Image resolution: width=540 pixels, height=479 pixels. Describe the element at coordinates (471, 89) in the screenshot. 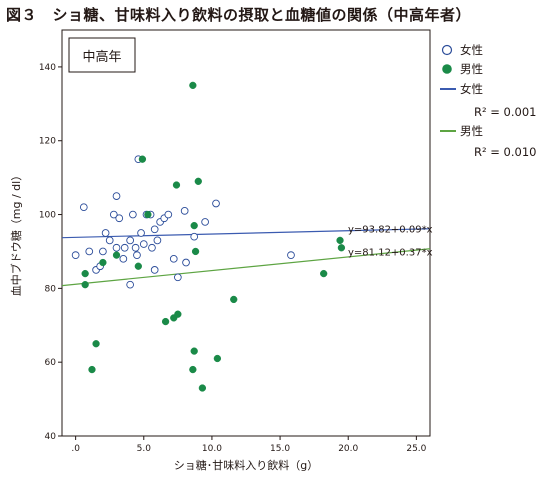

I see `legend-fit-label-female: 女性` at that location.